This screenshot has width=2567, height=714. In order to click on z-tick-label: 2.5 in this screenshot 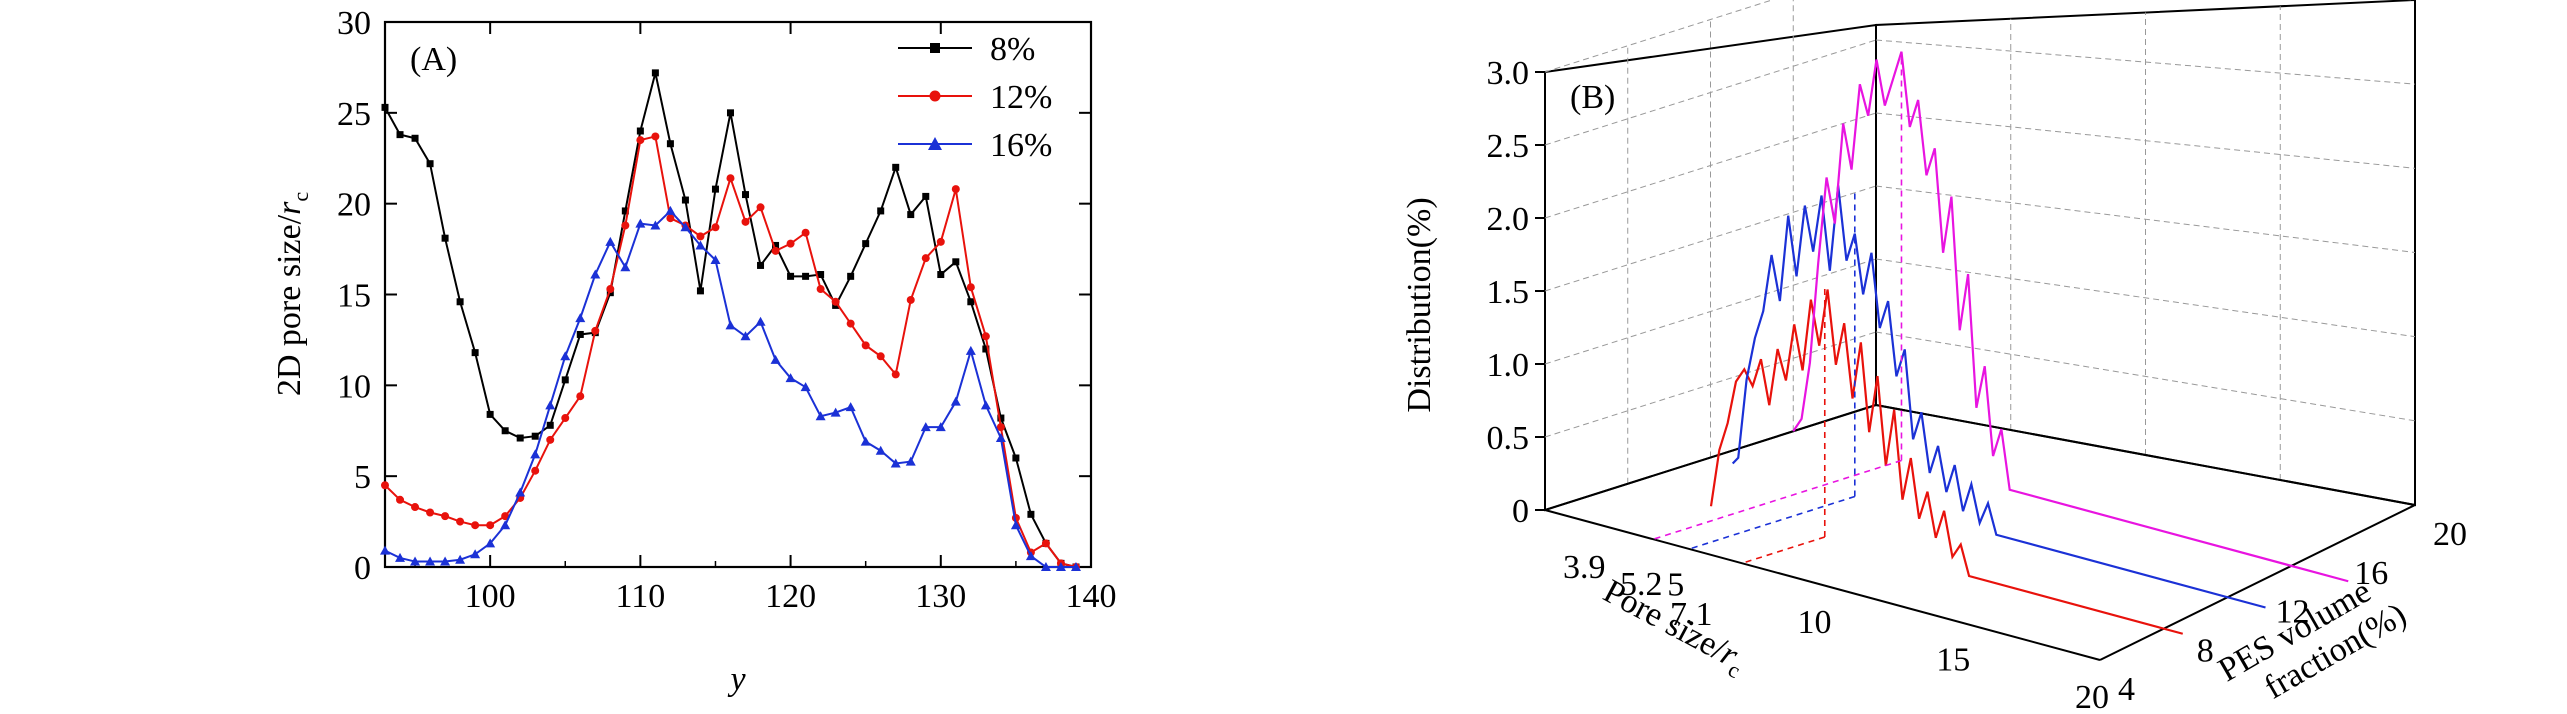, I will do `click(1508, 146)`.